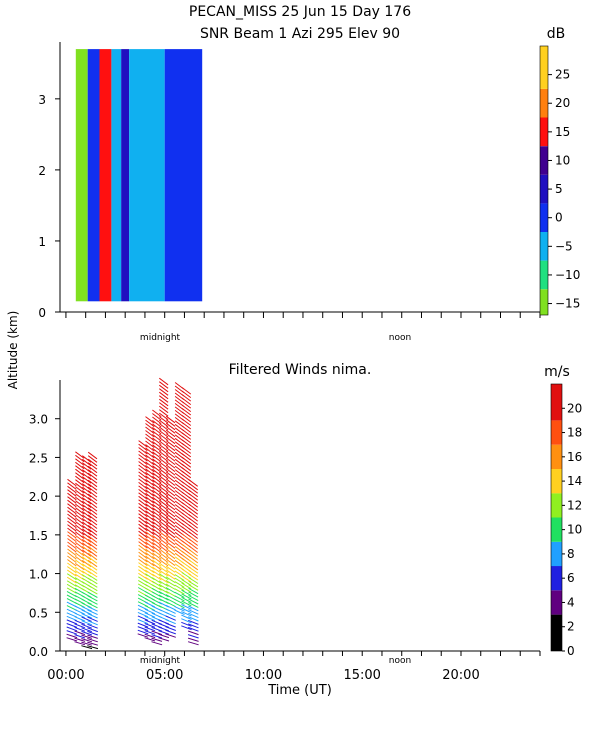 The image size is (600, 750). Describe the element at coordinates (564, 246) in the screenshot. I see `snr-colorbar-tick-label: −5` at that location.